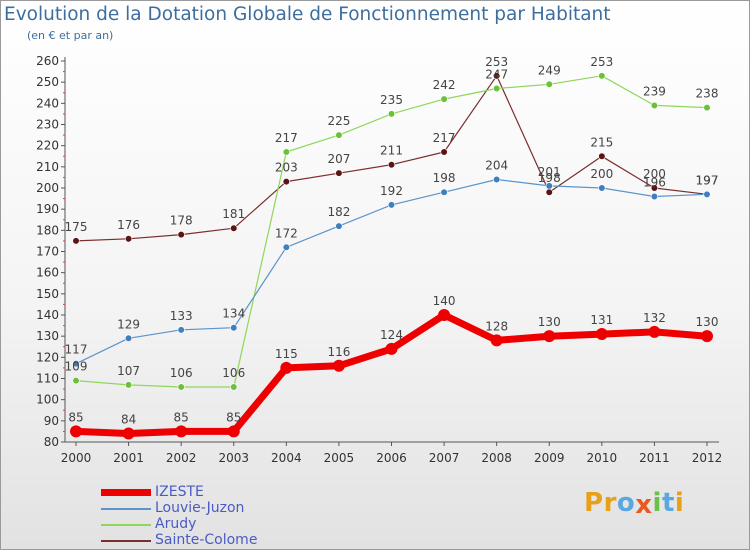  I want to click on data-label-louvie-juzon: 134, so click(233, 314).